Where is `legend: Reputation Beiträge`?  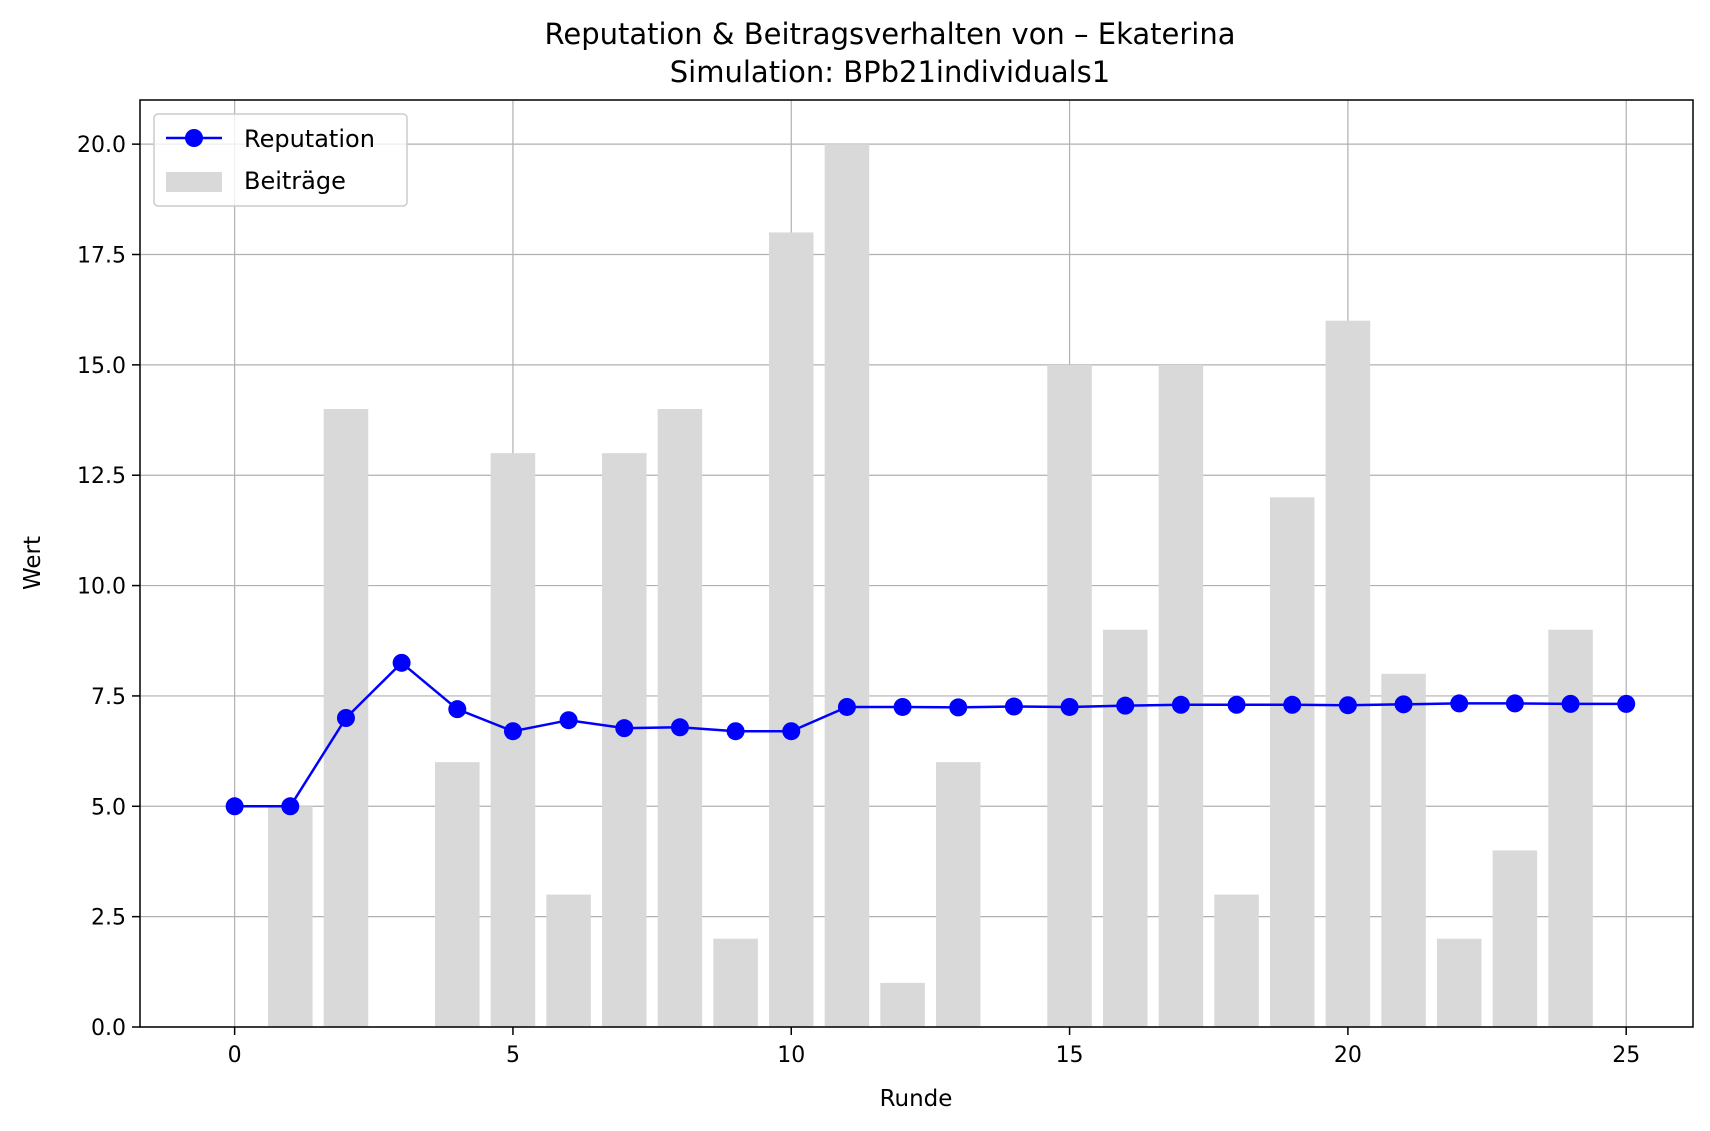 legend: Reputation Beiträge is located at coordinates (280, 160).